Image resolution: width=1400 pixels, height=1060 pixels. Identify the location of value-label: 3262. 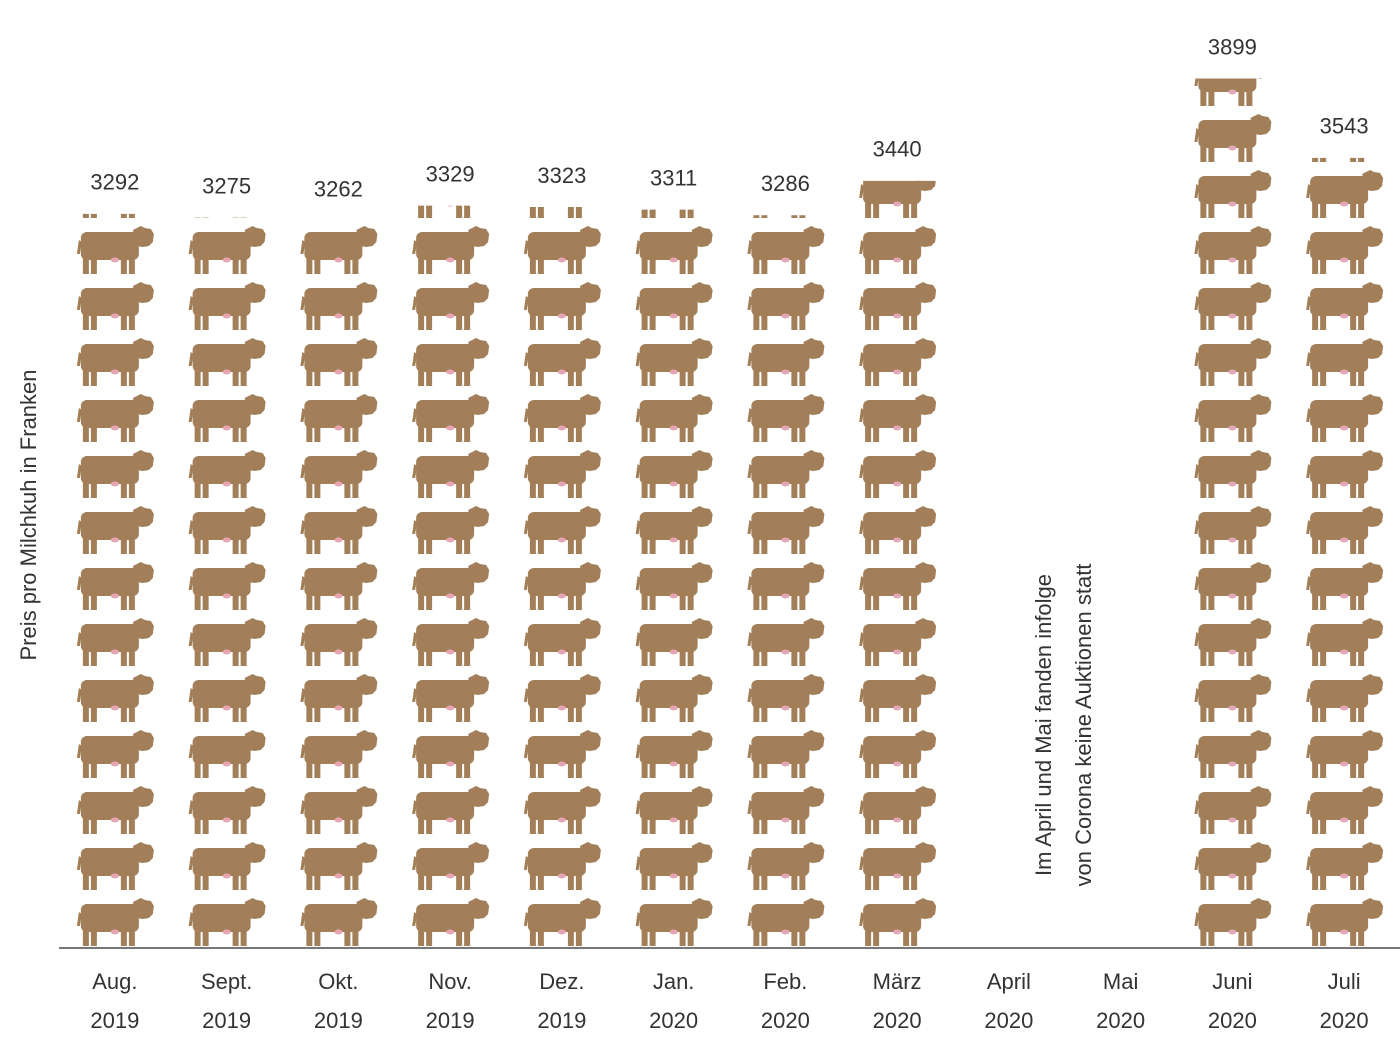
(338, 188).